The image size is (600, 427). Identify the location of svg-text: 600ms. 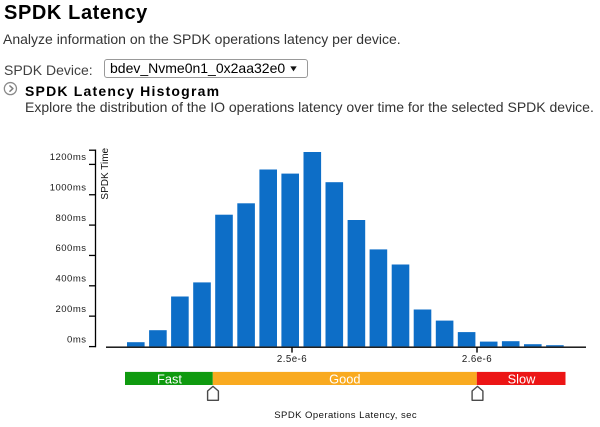
(70, 248).